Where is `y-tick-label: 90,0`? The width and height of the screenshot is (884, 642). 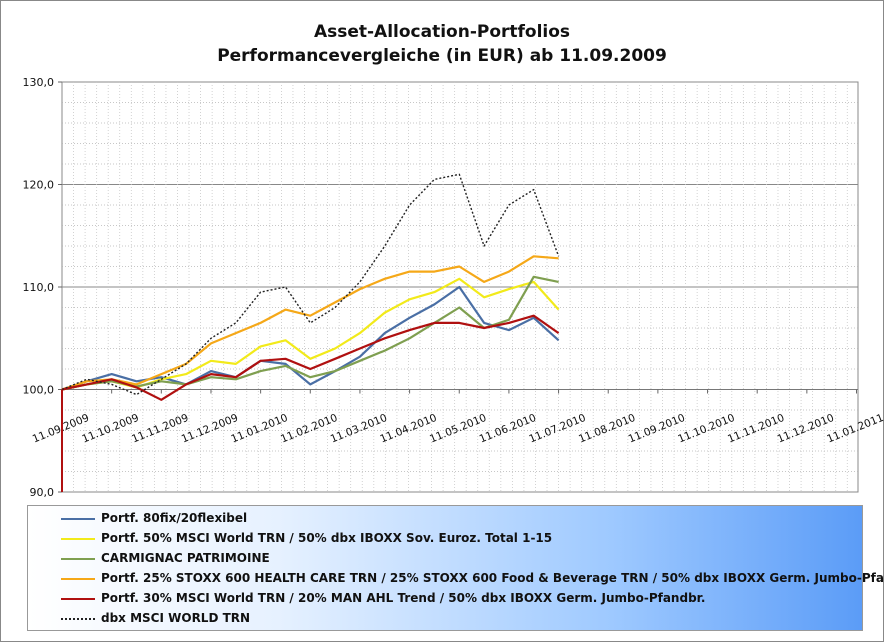 y-tick-label: 90,0 is located at coordinates (42, 492).